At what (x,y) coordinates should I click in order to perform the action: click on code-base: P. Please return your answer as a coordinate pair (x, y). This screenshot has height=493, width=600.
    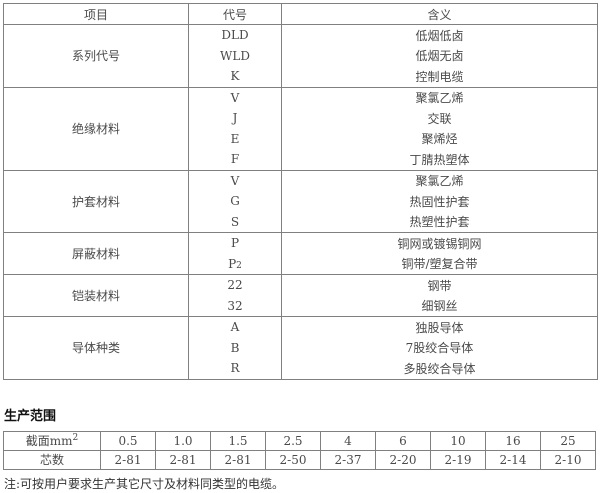
    Looking at the image, I should click on (232, 263).